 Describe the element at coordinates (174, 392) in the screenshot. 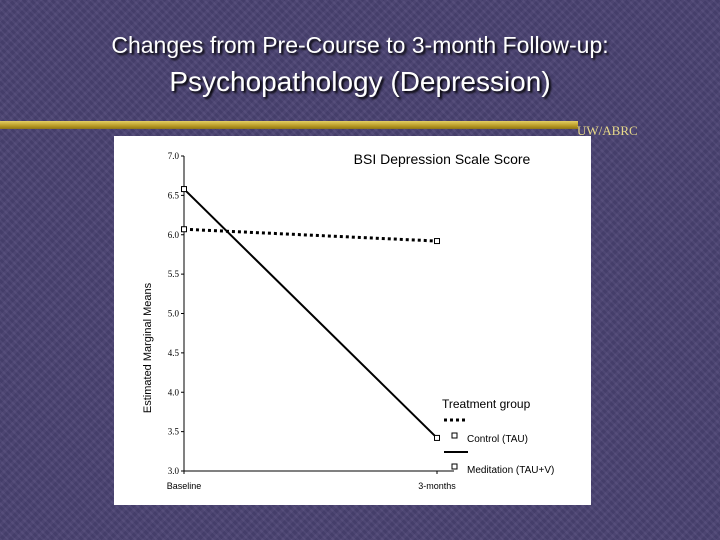

I see `y-tick-label: 4.0` at that location.